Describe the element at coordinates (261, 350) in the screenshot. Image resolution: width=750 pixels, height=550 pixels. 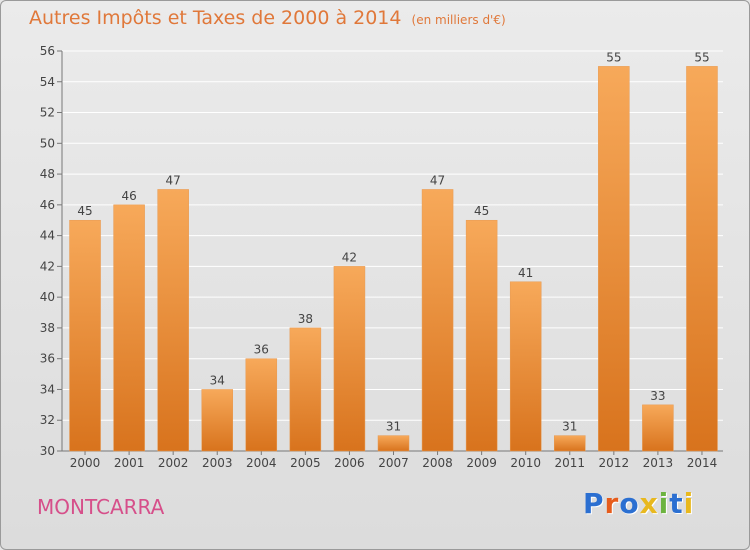
I see `data-label: 36` at that location.